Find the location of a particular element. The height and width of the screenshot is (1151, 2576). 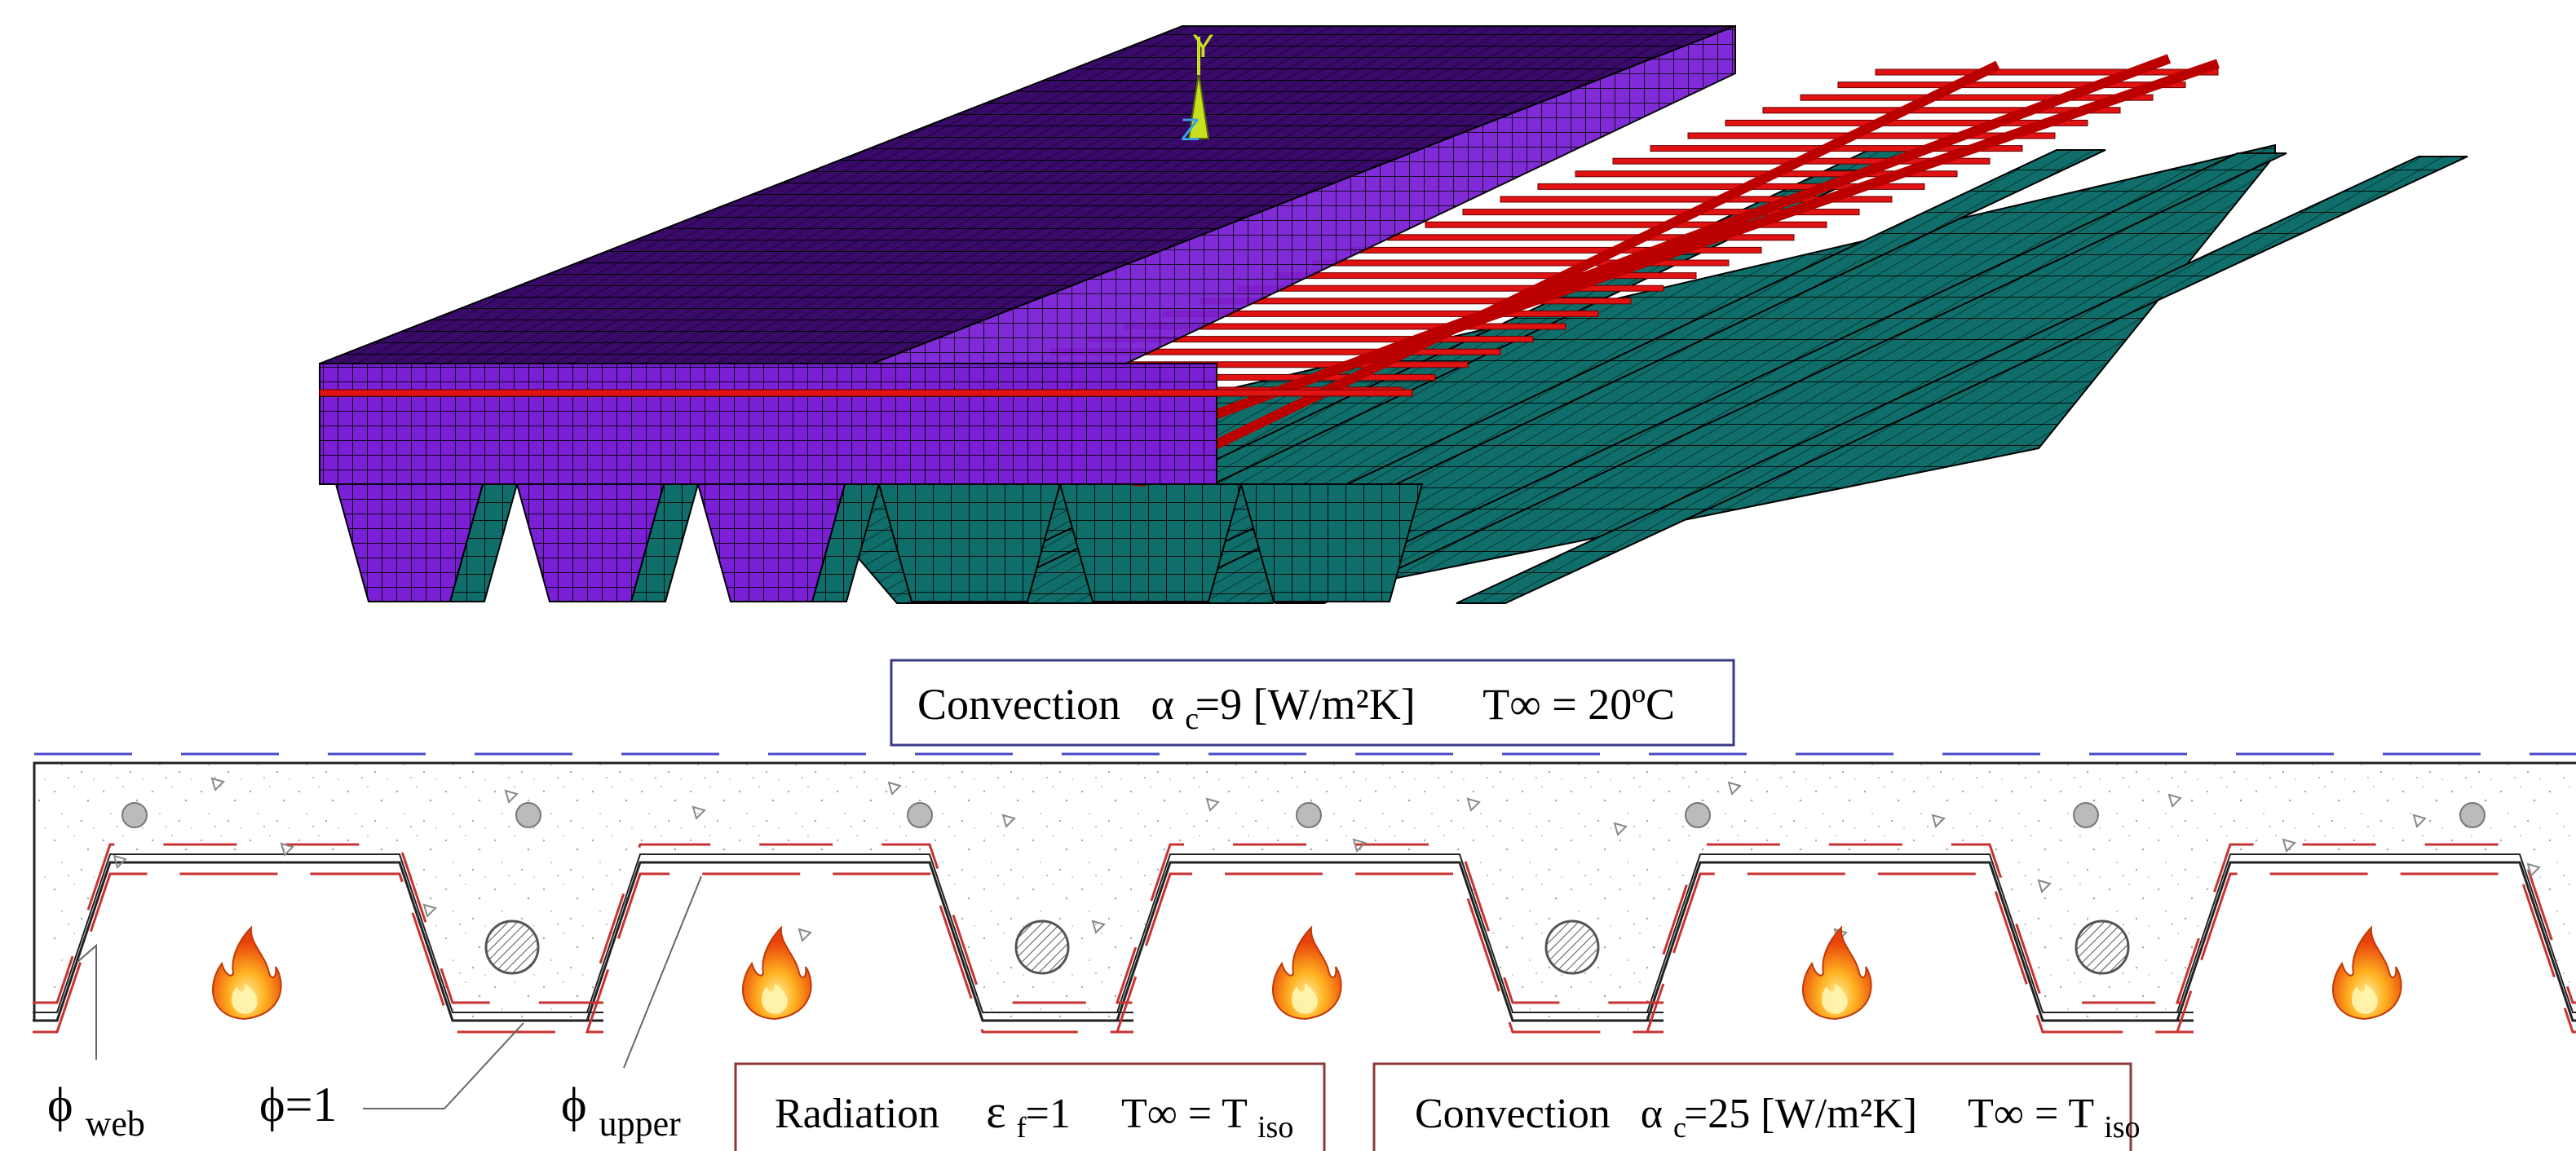

label-phi-web-sub: web is located at coordinates (115, 1124).